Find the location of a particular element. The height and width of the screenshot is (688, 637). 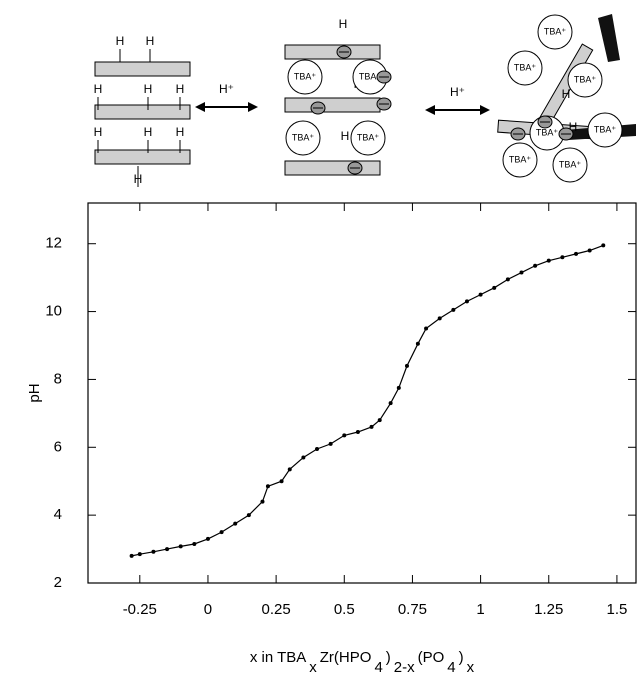

y-tick-label: 10 is located at coordinates (53, 311).